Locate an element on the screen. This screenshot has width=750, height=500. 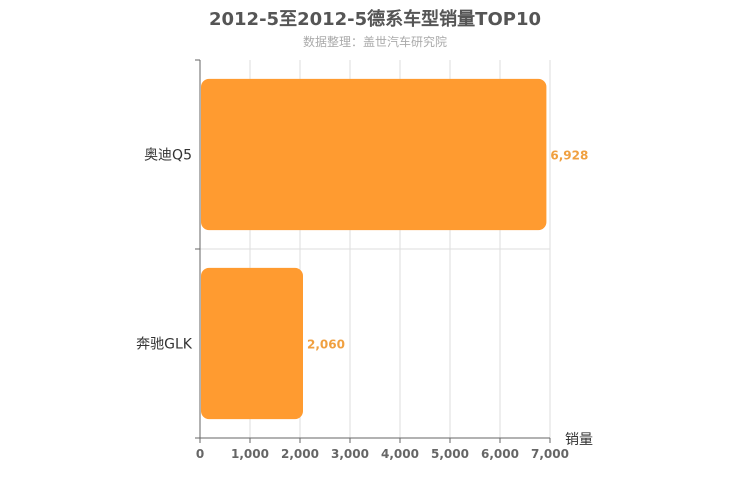
x-tick-label: 1,000 is located at coordinates (250, 454).